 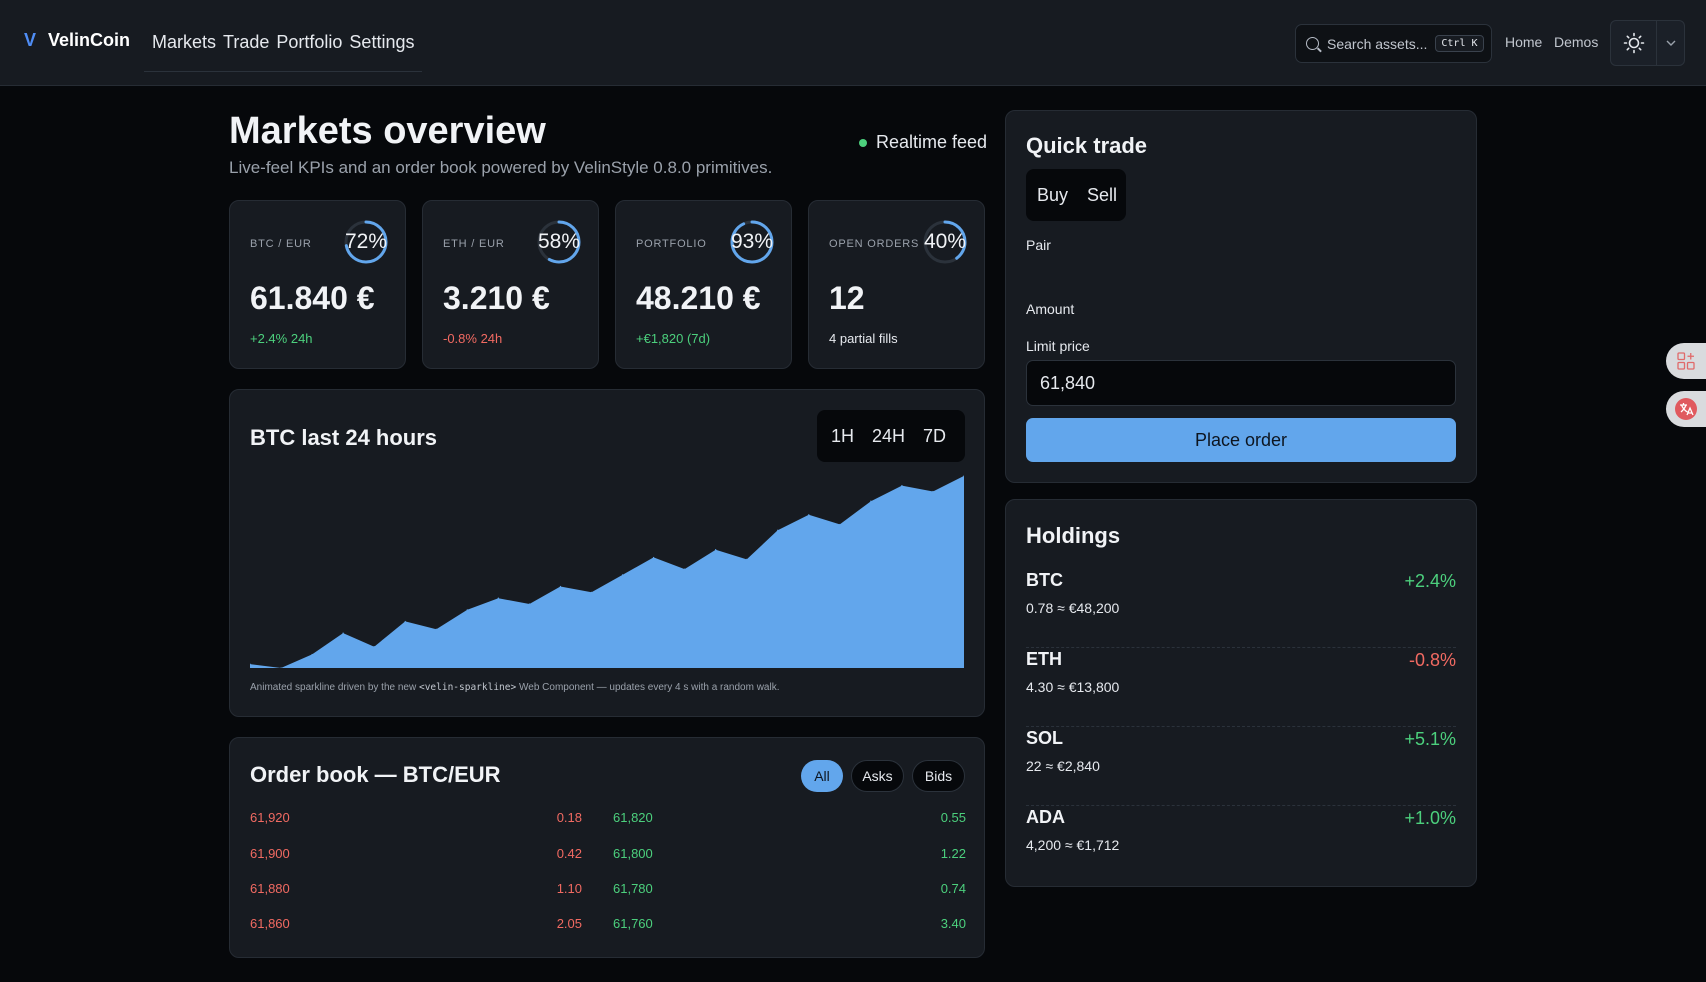 What do you see at coordinates (1241, 609) in the screenshot?
I see `holding-item-btc: BTC 0.78 ≈ €48,200 +2.4%` at bounding box center [1241, 609].